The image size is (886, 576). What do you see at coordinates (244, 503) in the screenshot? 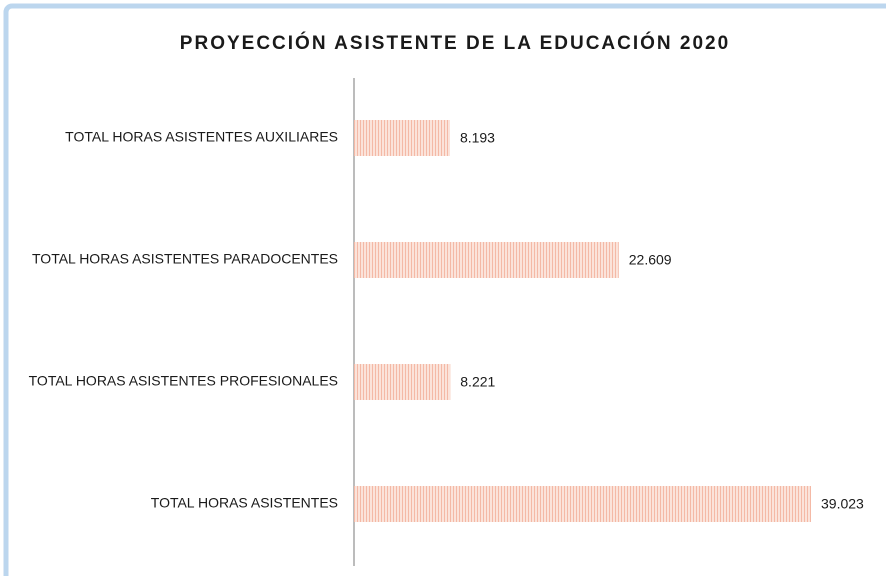
I see `category-label: TOTAL HORAS ASISTENTES` at bounding box center [244, 503].